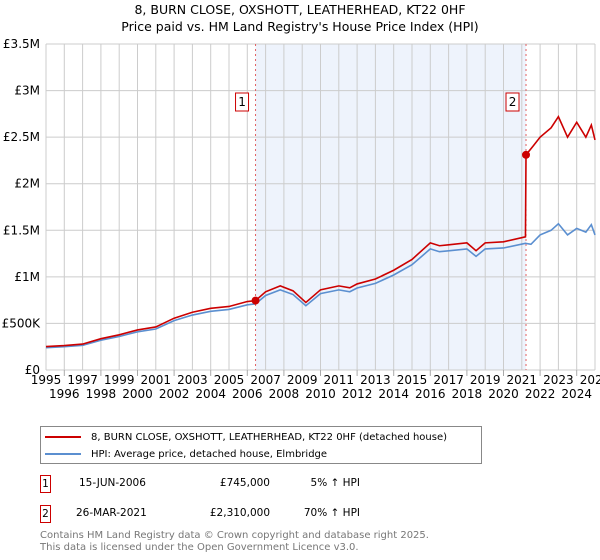 The height and width of the screenshot is (560, 600). Describe the element at coordinates (412, 380) in the screenshot. I see `x-tick-label: 2015` at that location.